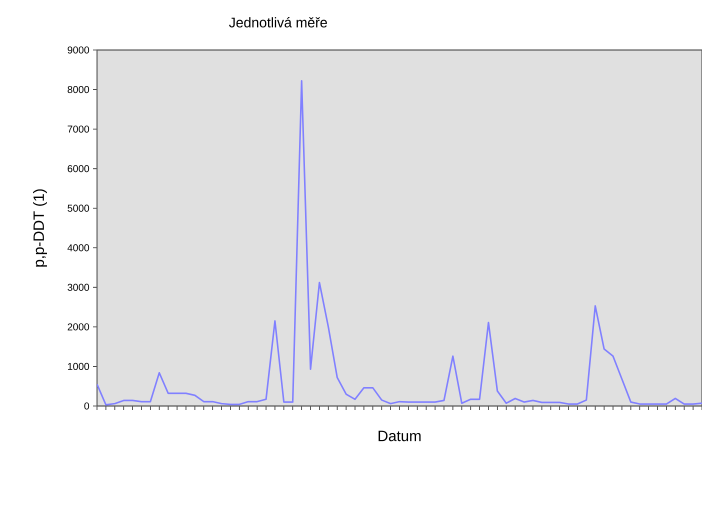 The height and width of the screenshot is (520, 702). Describe the element at coordinates (87, 406) in the screenshot. I see `y-tick-label: 0` at that location.